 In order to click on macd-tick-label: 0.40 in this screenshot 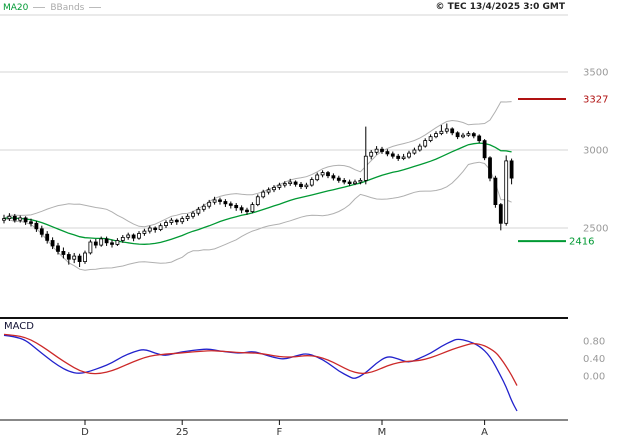, I will do `click(594, 359)`.